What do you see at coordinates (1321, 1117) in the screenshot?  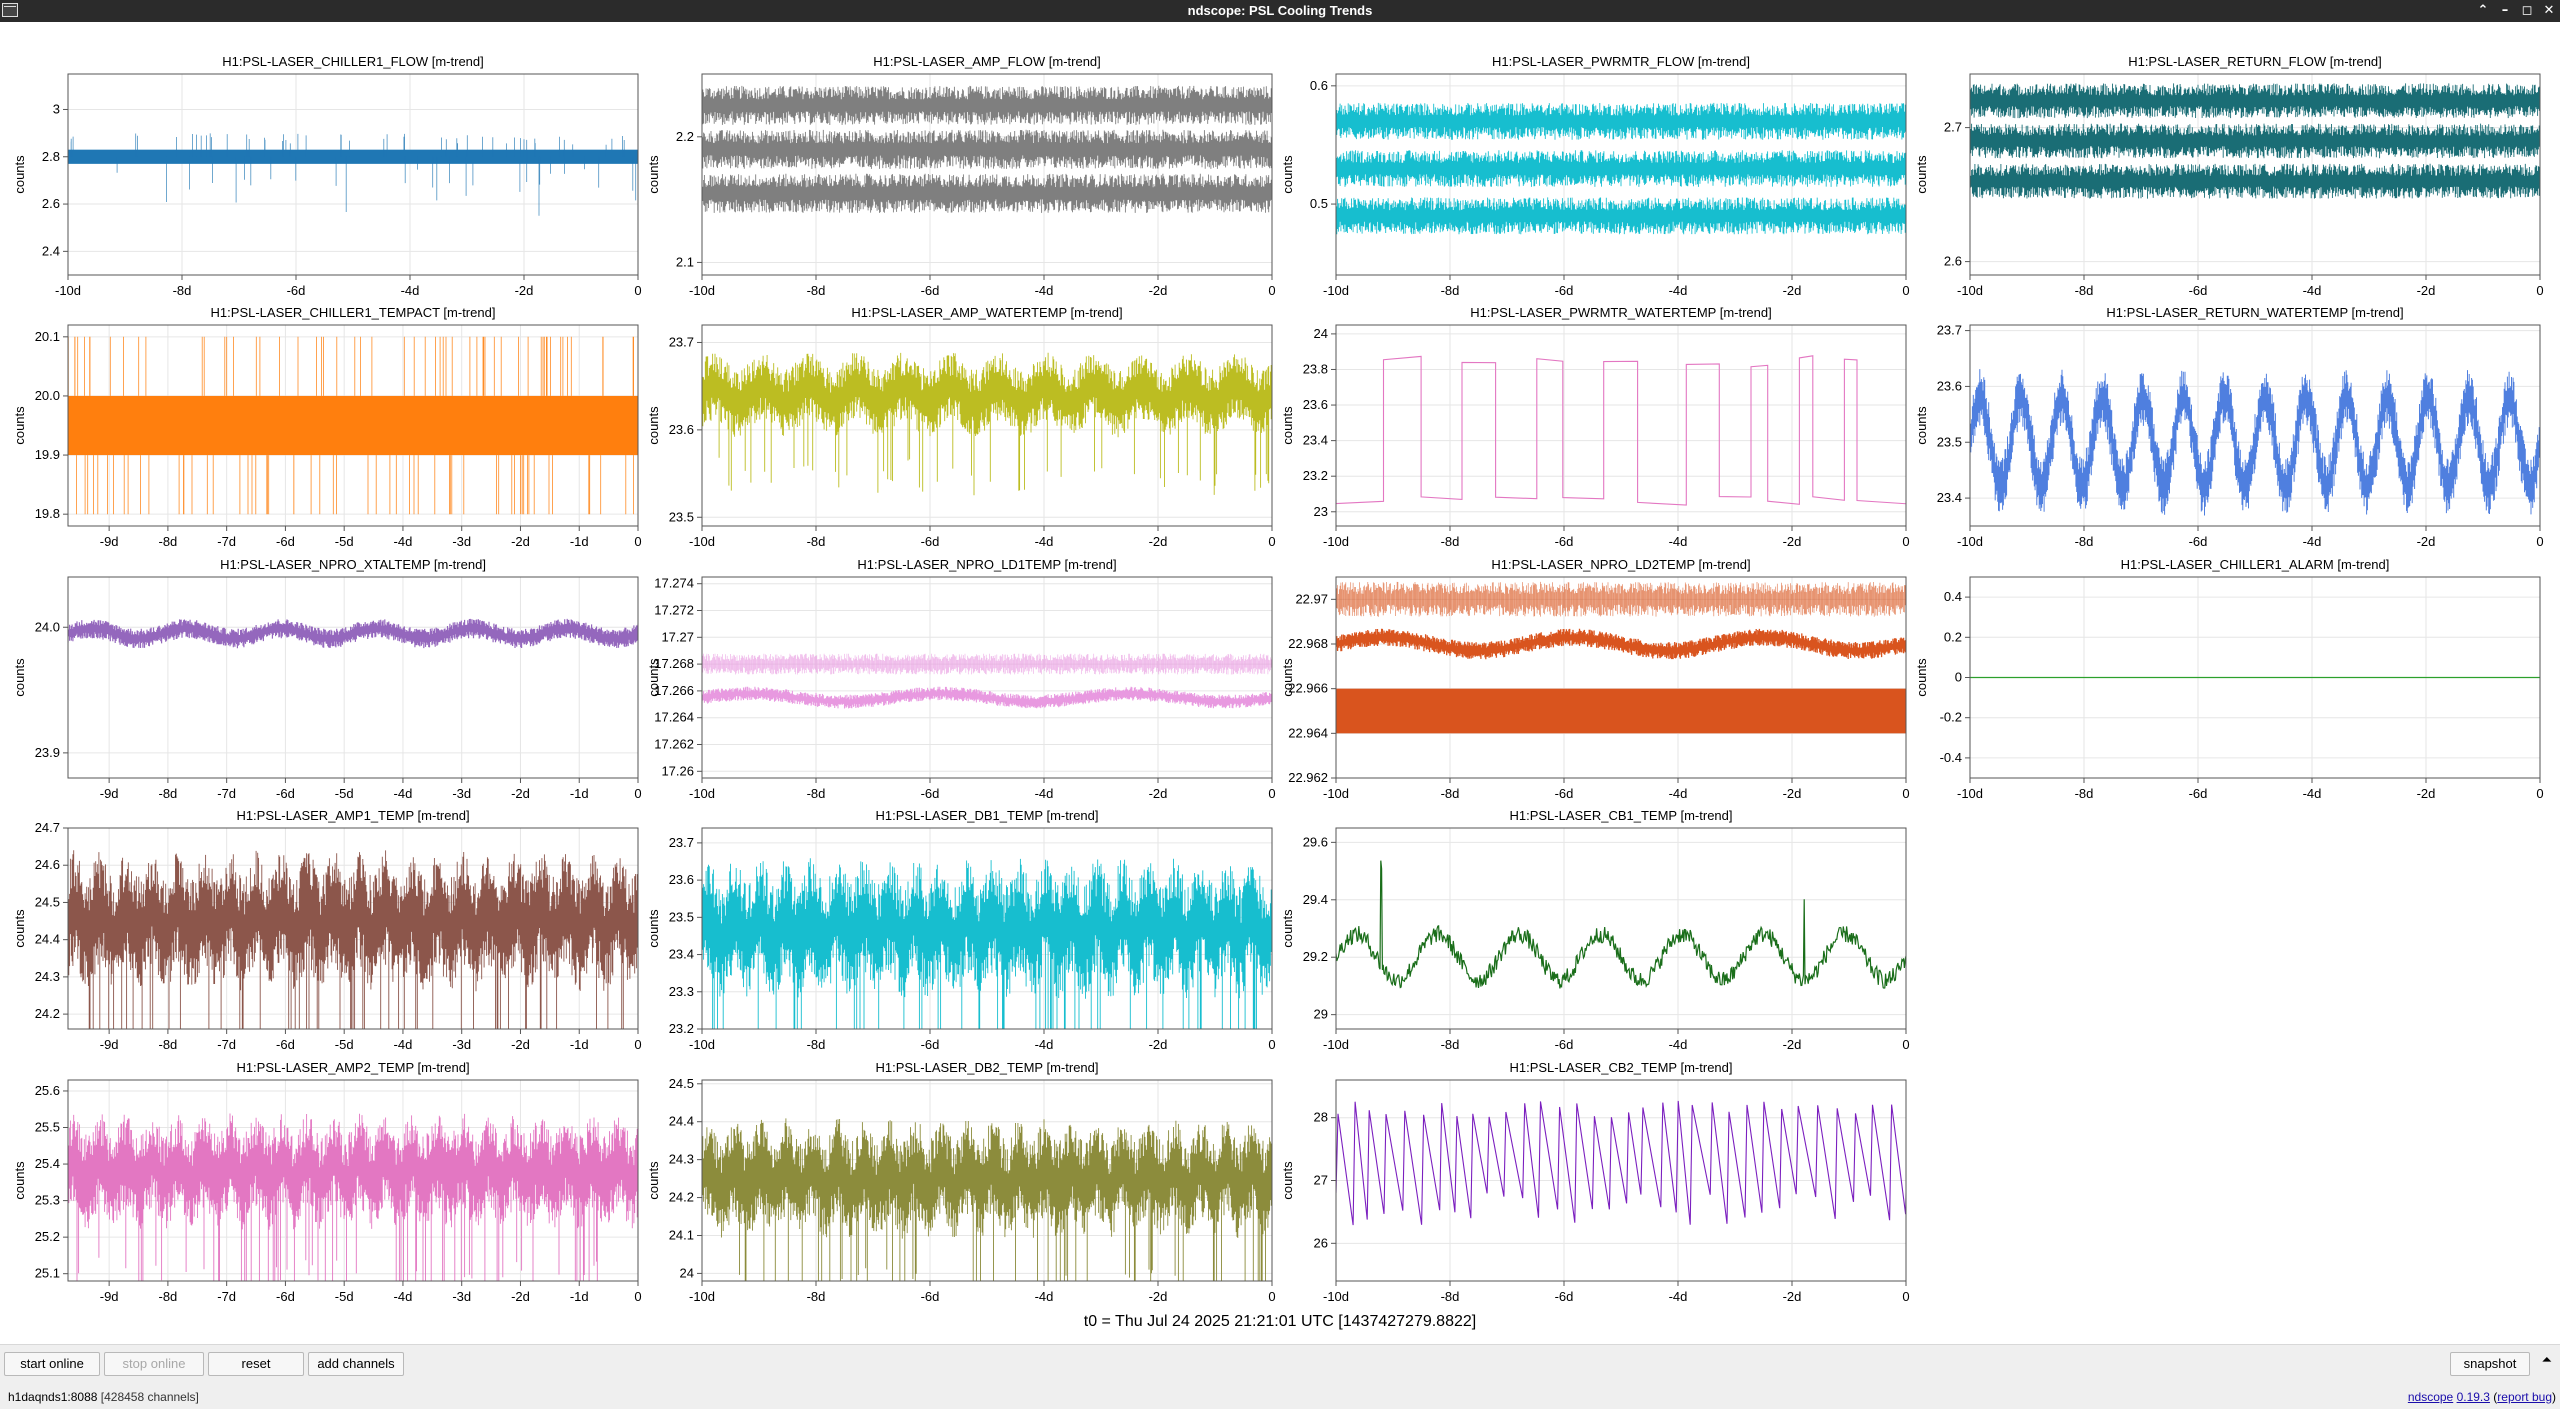 I see `y-tick-label: 28` at bounding box center [1321, 1117].